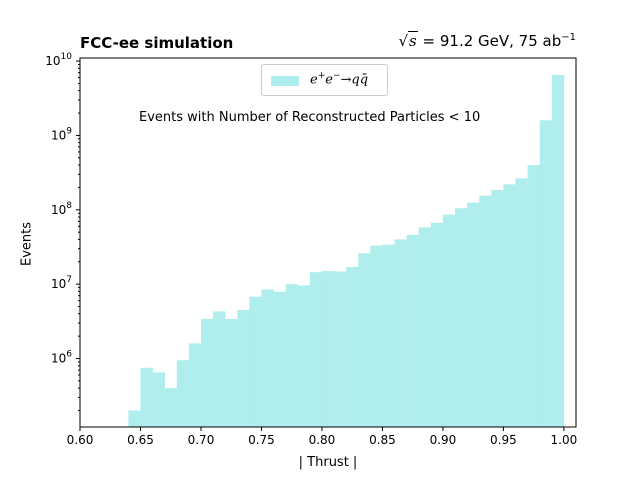 This screenshot has height=480, width=640. What do you see at coordinates (354, 80) in the screenshot?
I see `legend-label-rest: →qq̄` at bounding box center [354, 80].